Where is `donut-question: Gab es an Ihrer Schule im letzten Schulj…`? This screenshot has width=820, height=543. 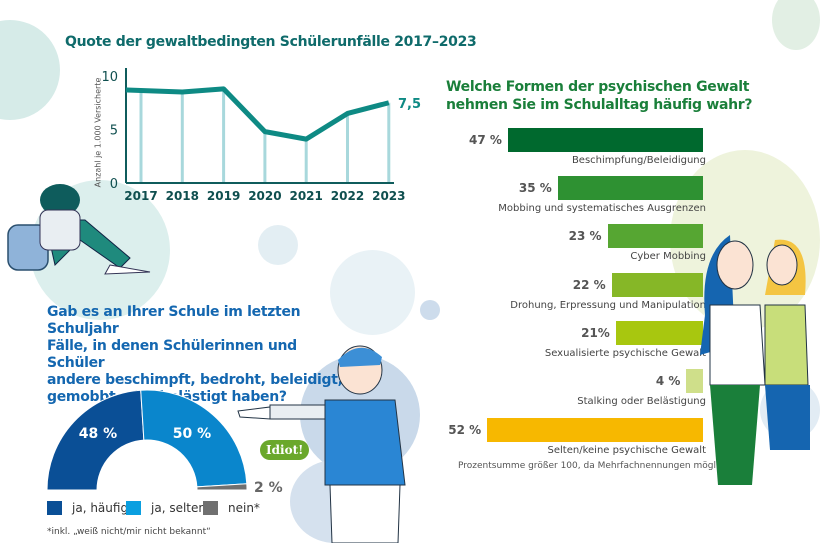
donut-question: Gab es an Ihrer Schule im letzten Schulj… is located at coordinates (197, 355).